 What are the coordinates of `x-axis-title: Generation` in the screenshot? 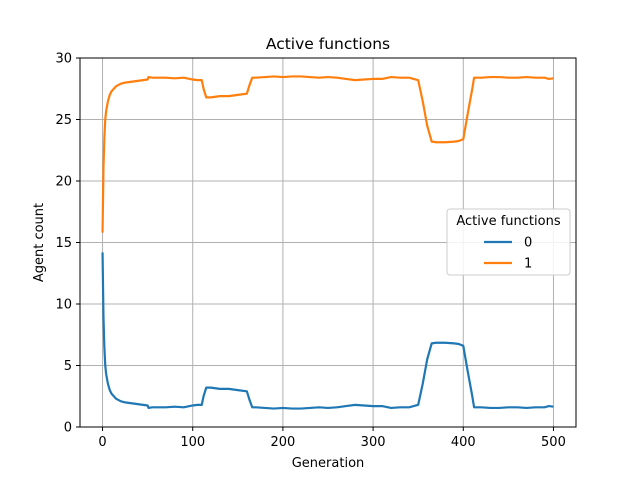 It's located at (328, 463).